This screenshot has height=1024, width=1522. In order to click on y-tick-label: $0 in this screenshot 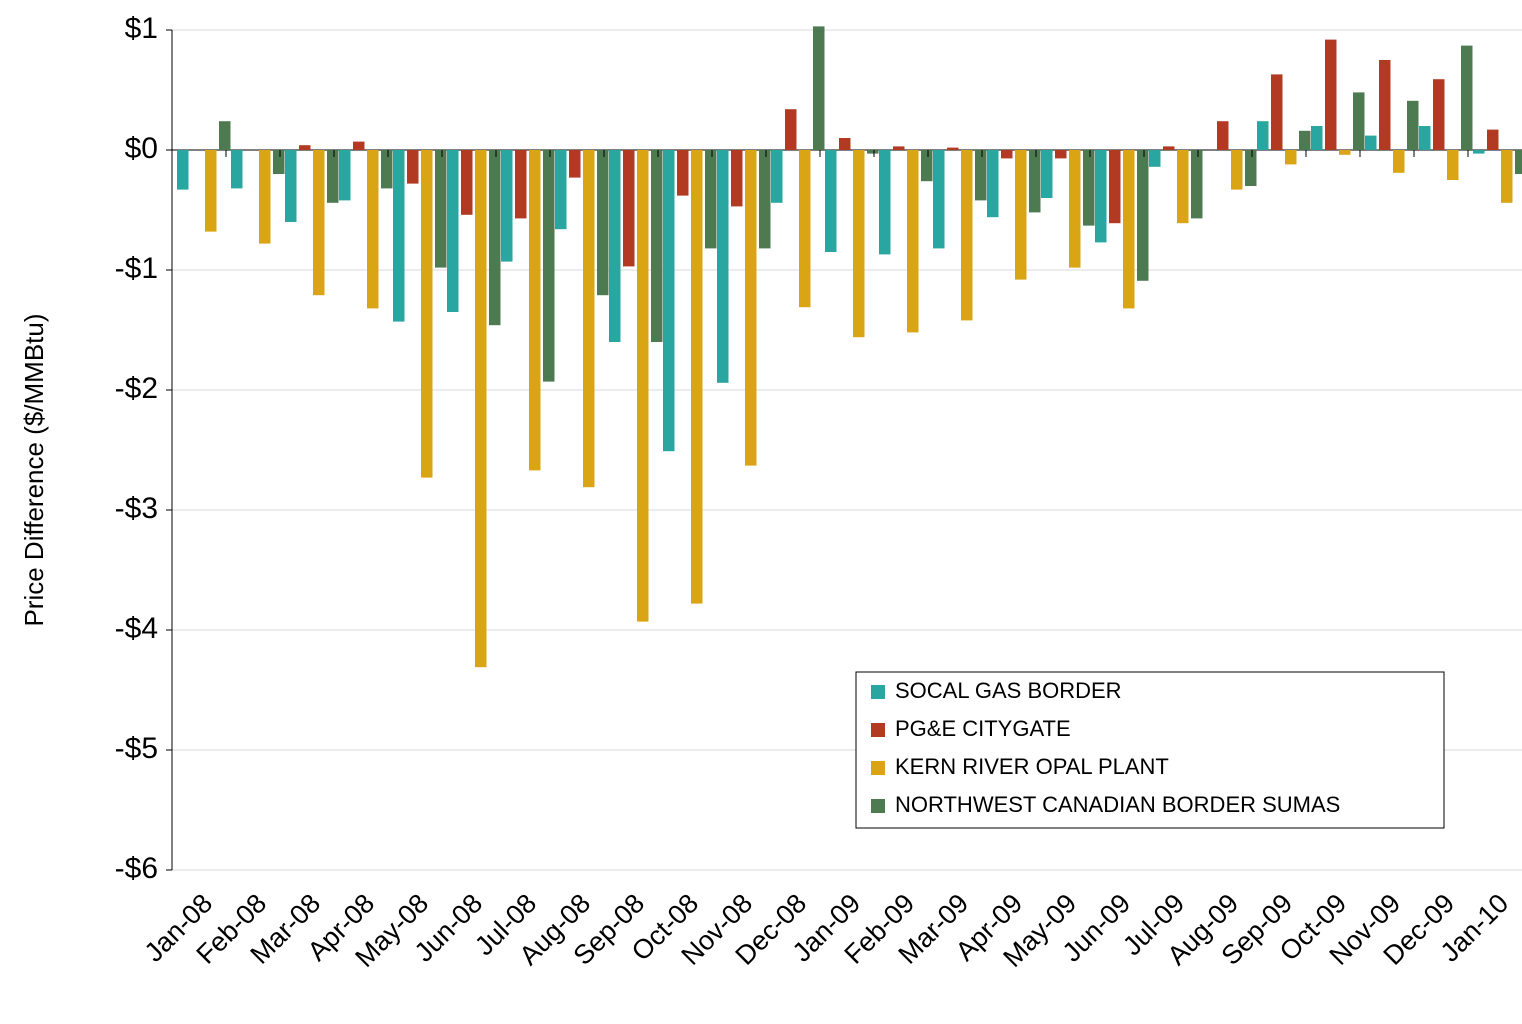, I will do `click(141, 148)`.